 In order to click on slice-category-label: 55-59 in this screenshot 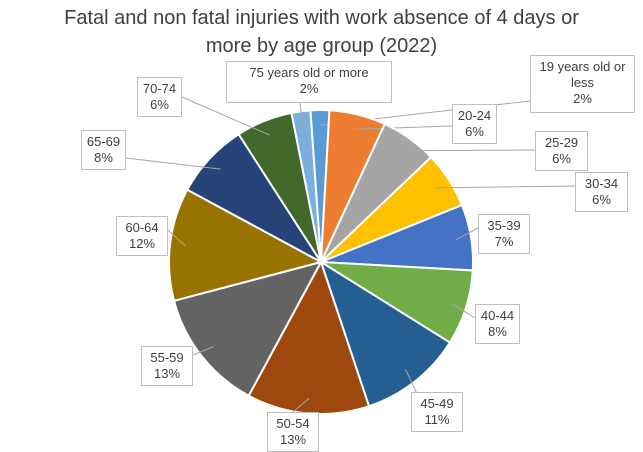, I will do `click(167, 357)`.